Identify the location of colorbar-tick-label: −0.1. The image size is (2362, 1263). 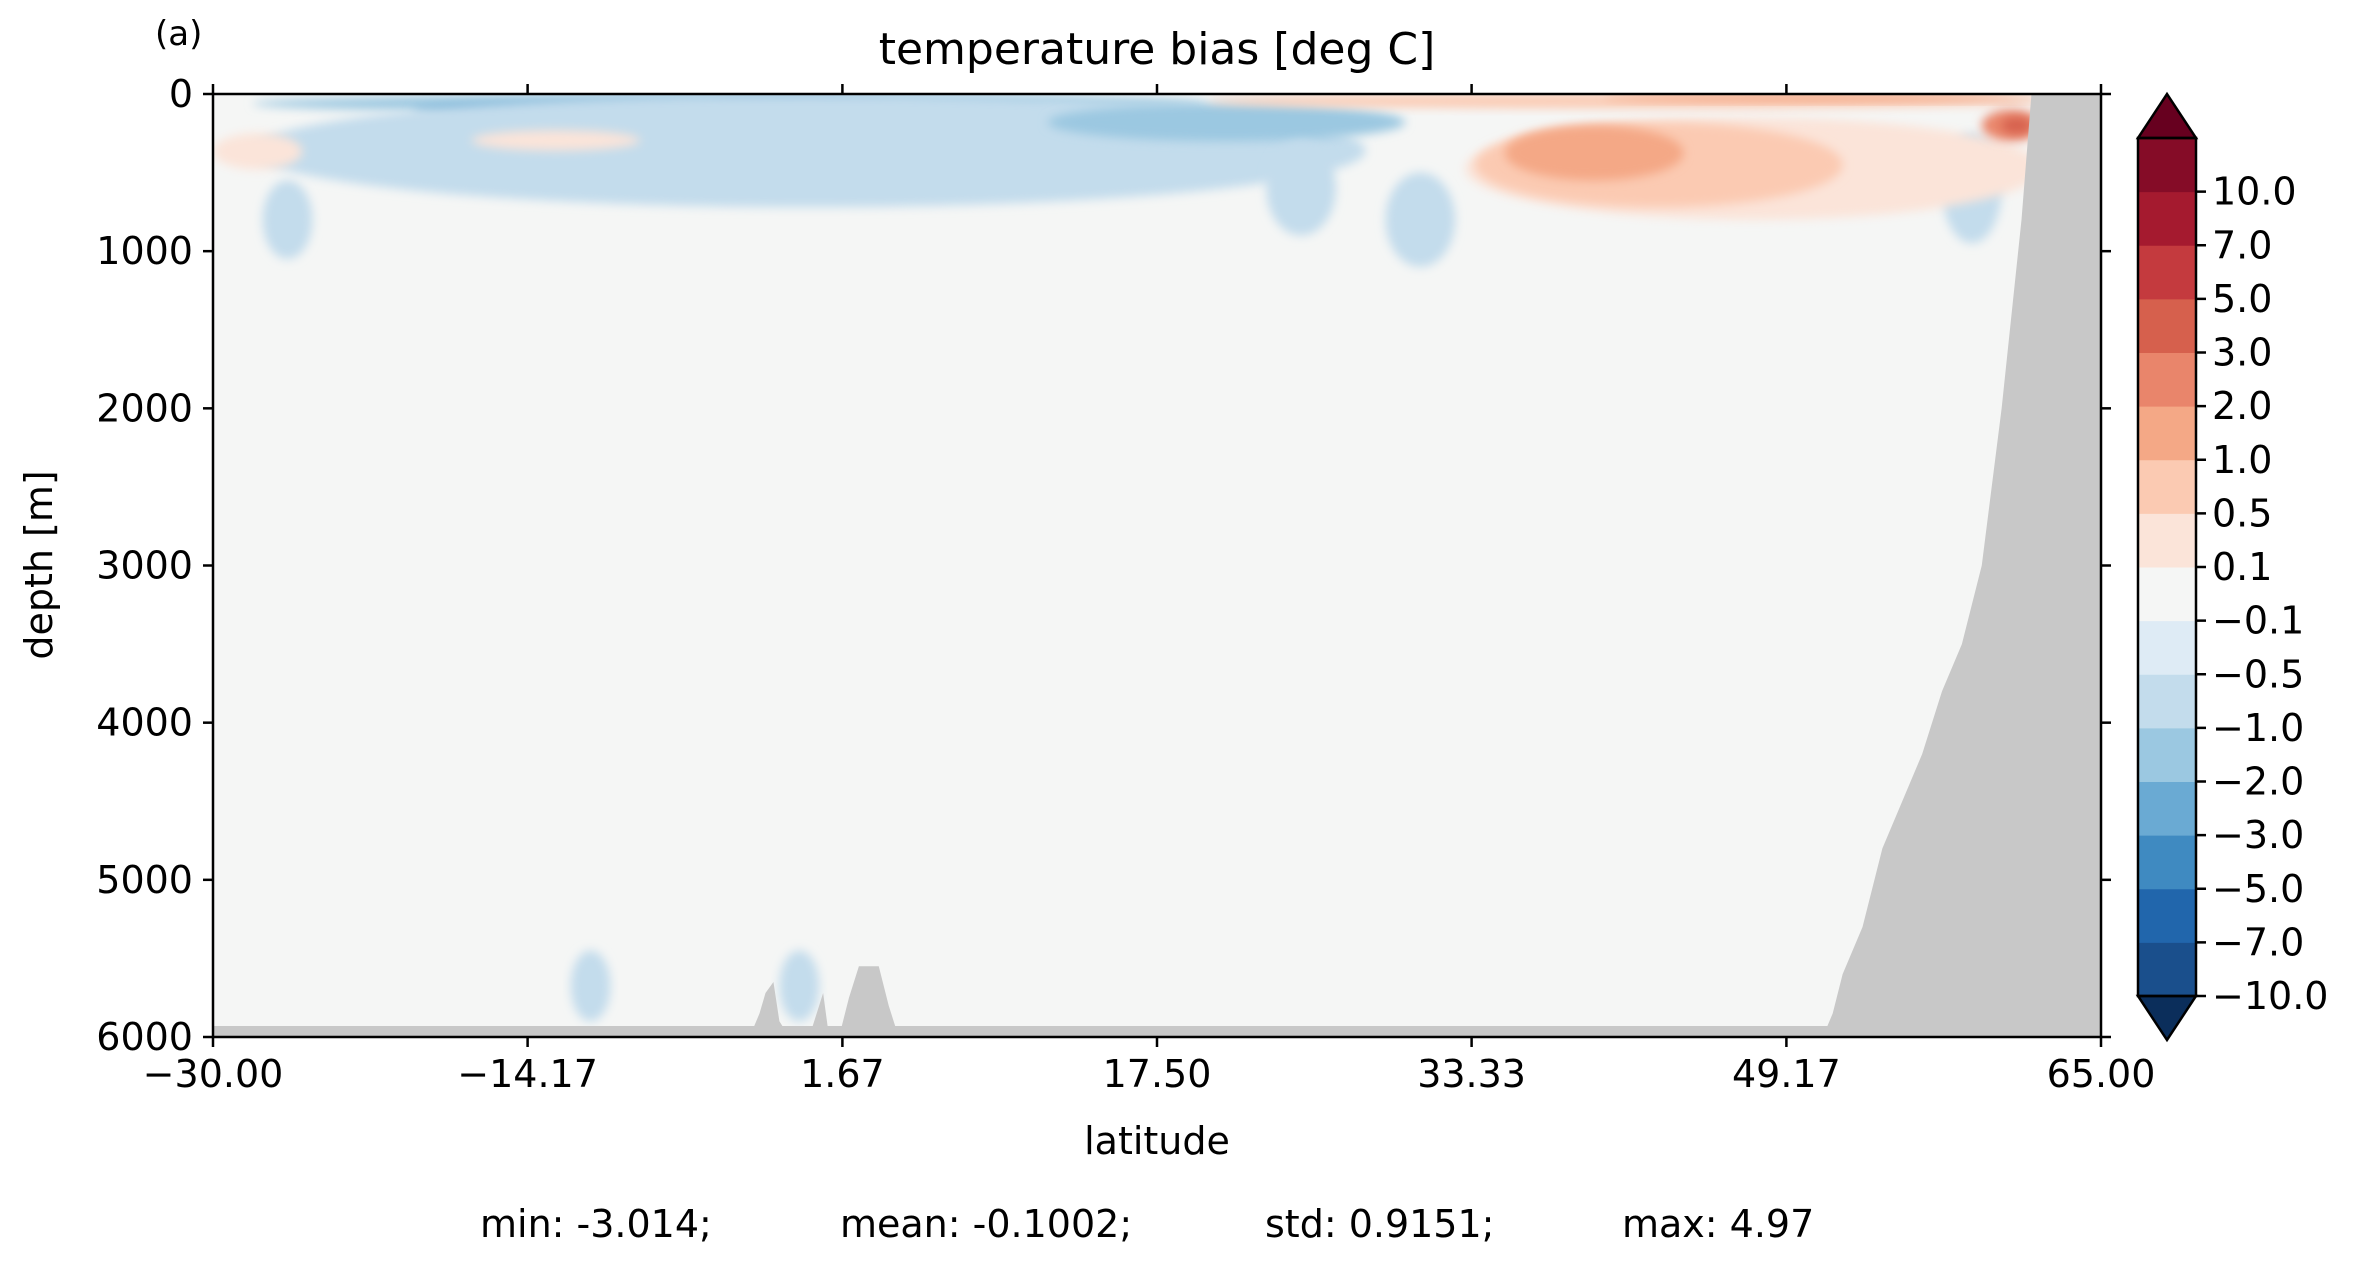
(2258, 621).